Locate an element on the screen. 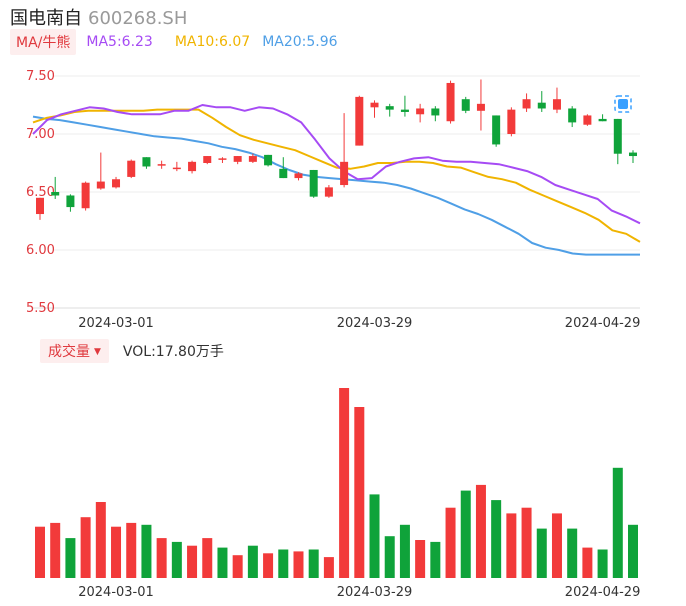 The width and height of the screenshot is (686, 606). y-tick-label: 6.00 is located at coordinates (40, 250).